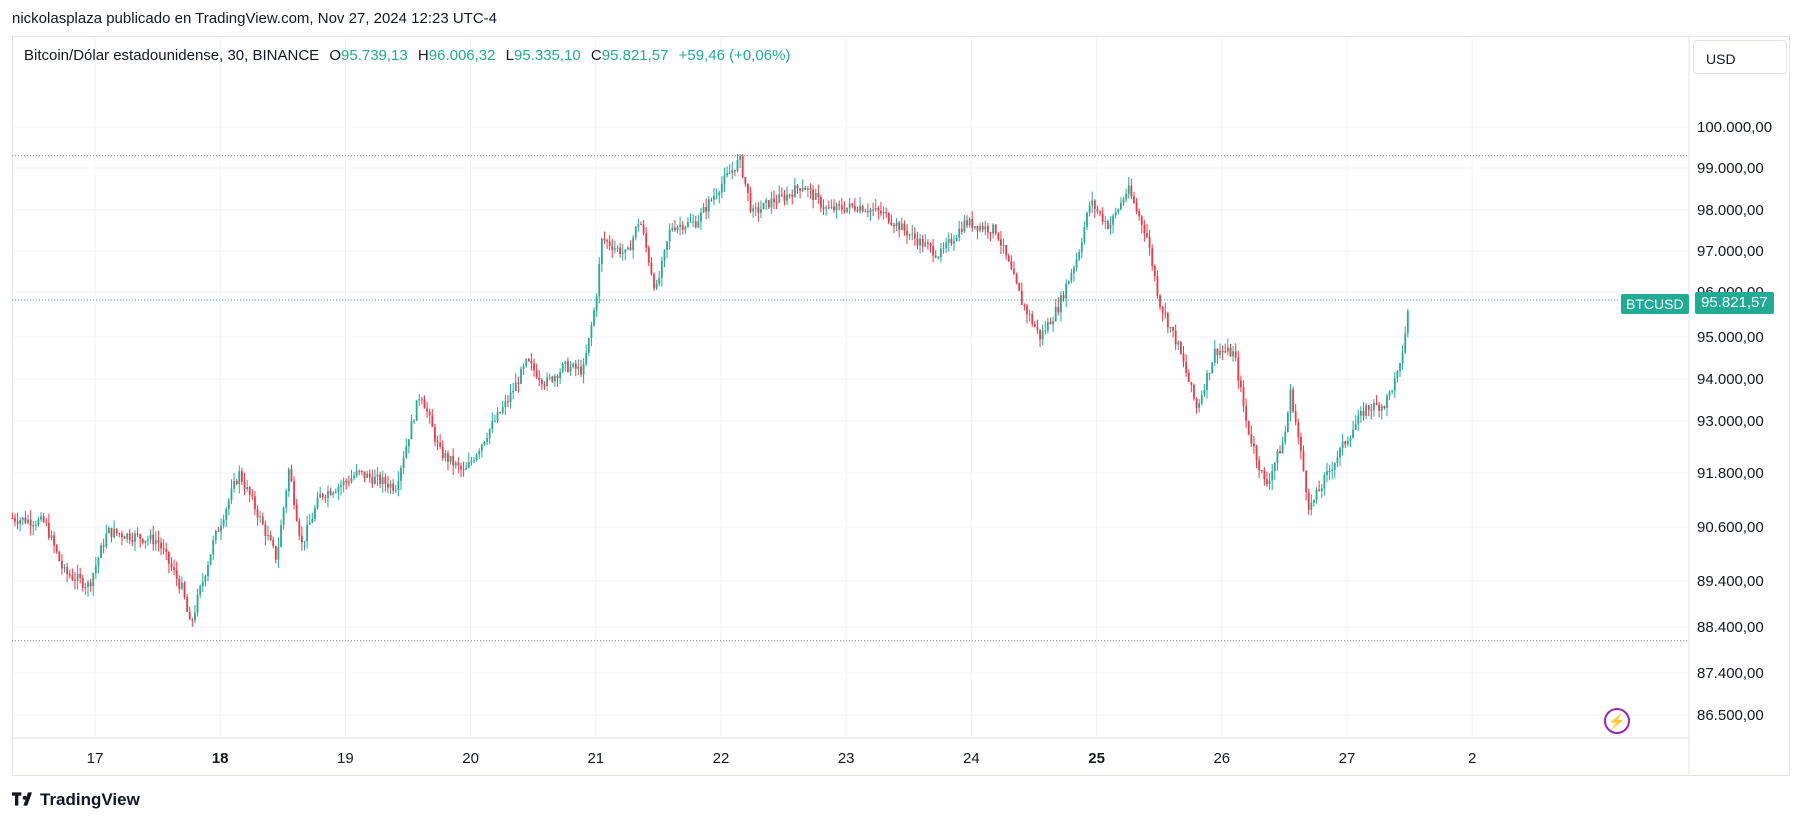  Describe the element at coordinates (95, 758) in the screenshot. I see `x-tick-label: 17` at that location.